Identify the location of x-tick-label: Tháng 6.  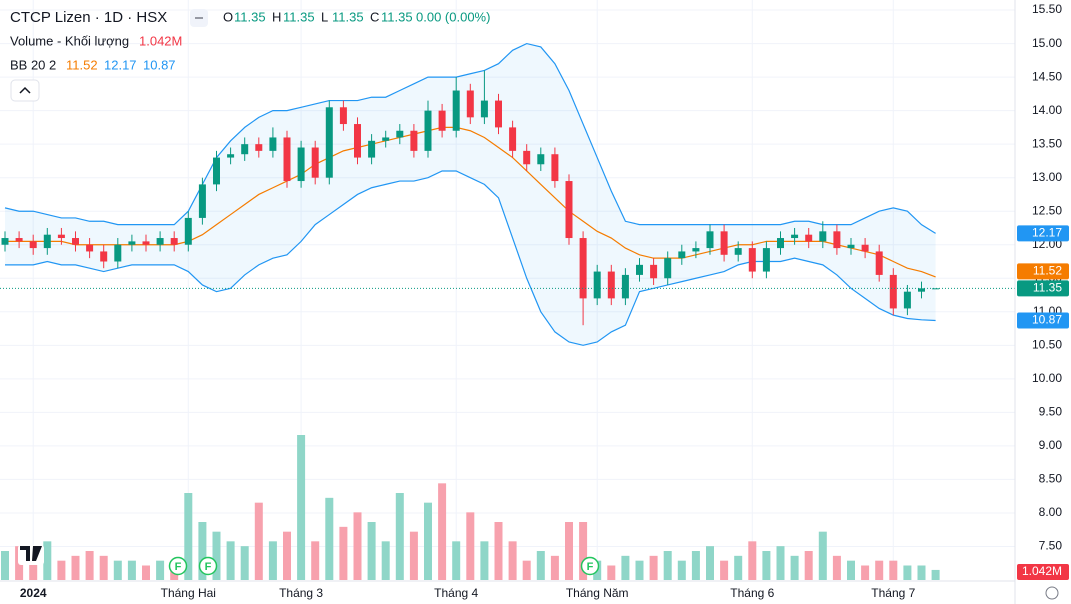
(752, 593).